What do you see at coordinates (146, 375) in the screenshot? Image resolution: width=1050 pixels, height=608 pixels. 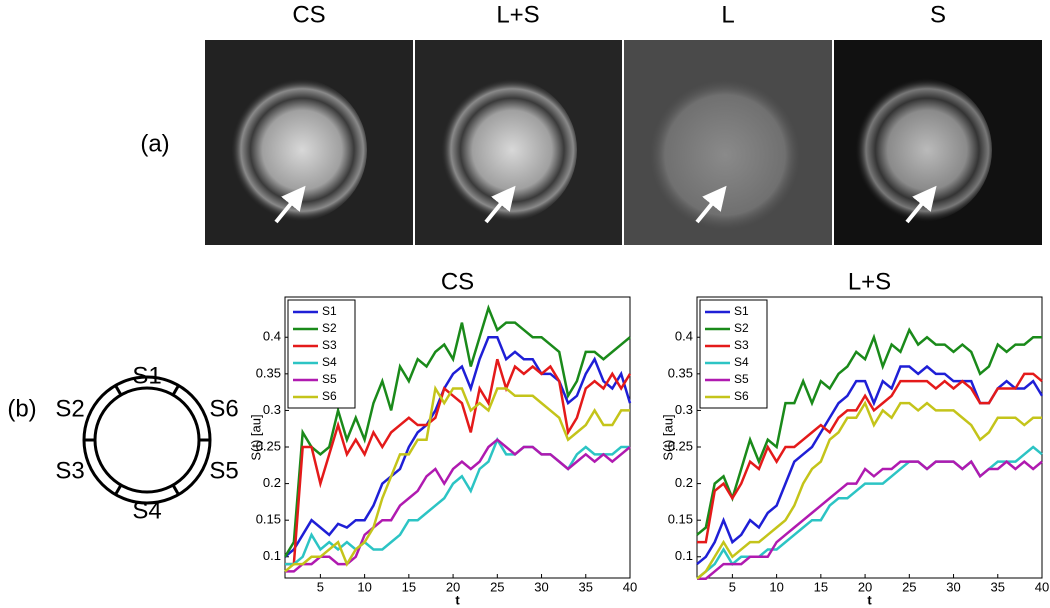 I see `segment-label: S1` at bounding box center [146, 375].